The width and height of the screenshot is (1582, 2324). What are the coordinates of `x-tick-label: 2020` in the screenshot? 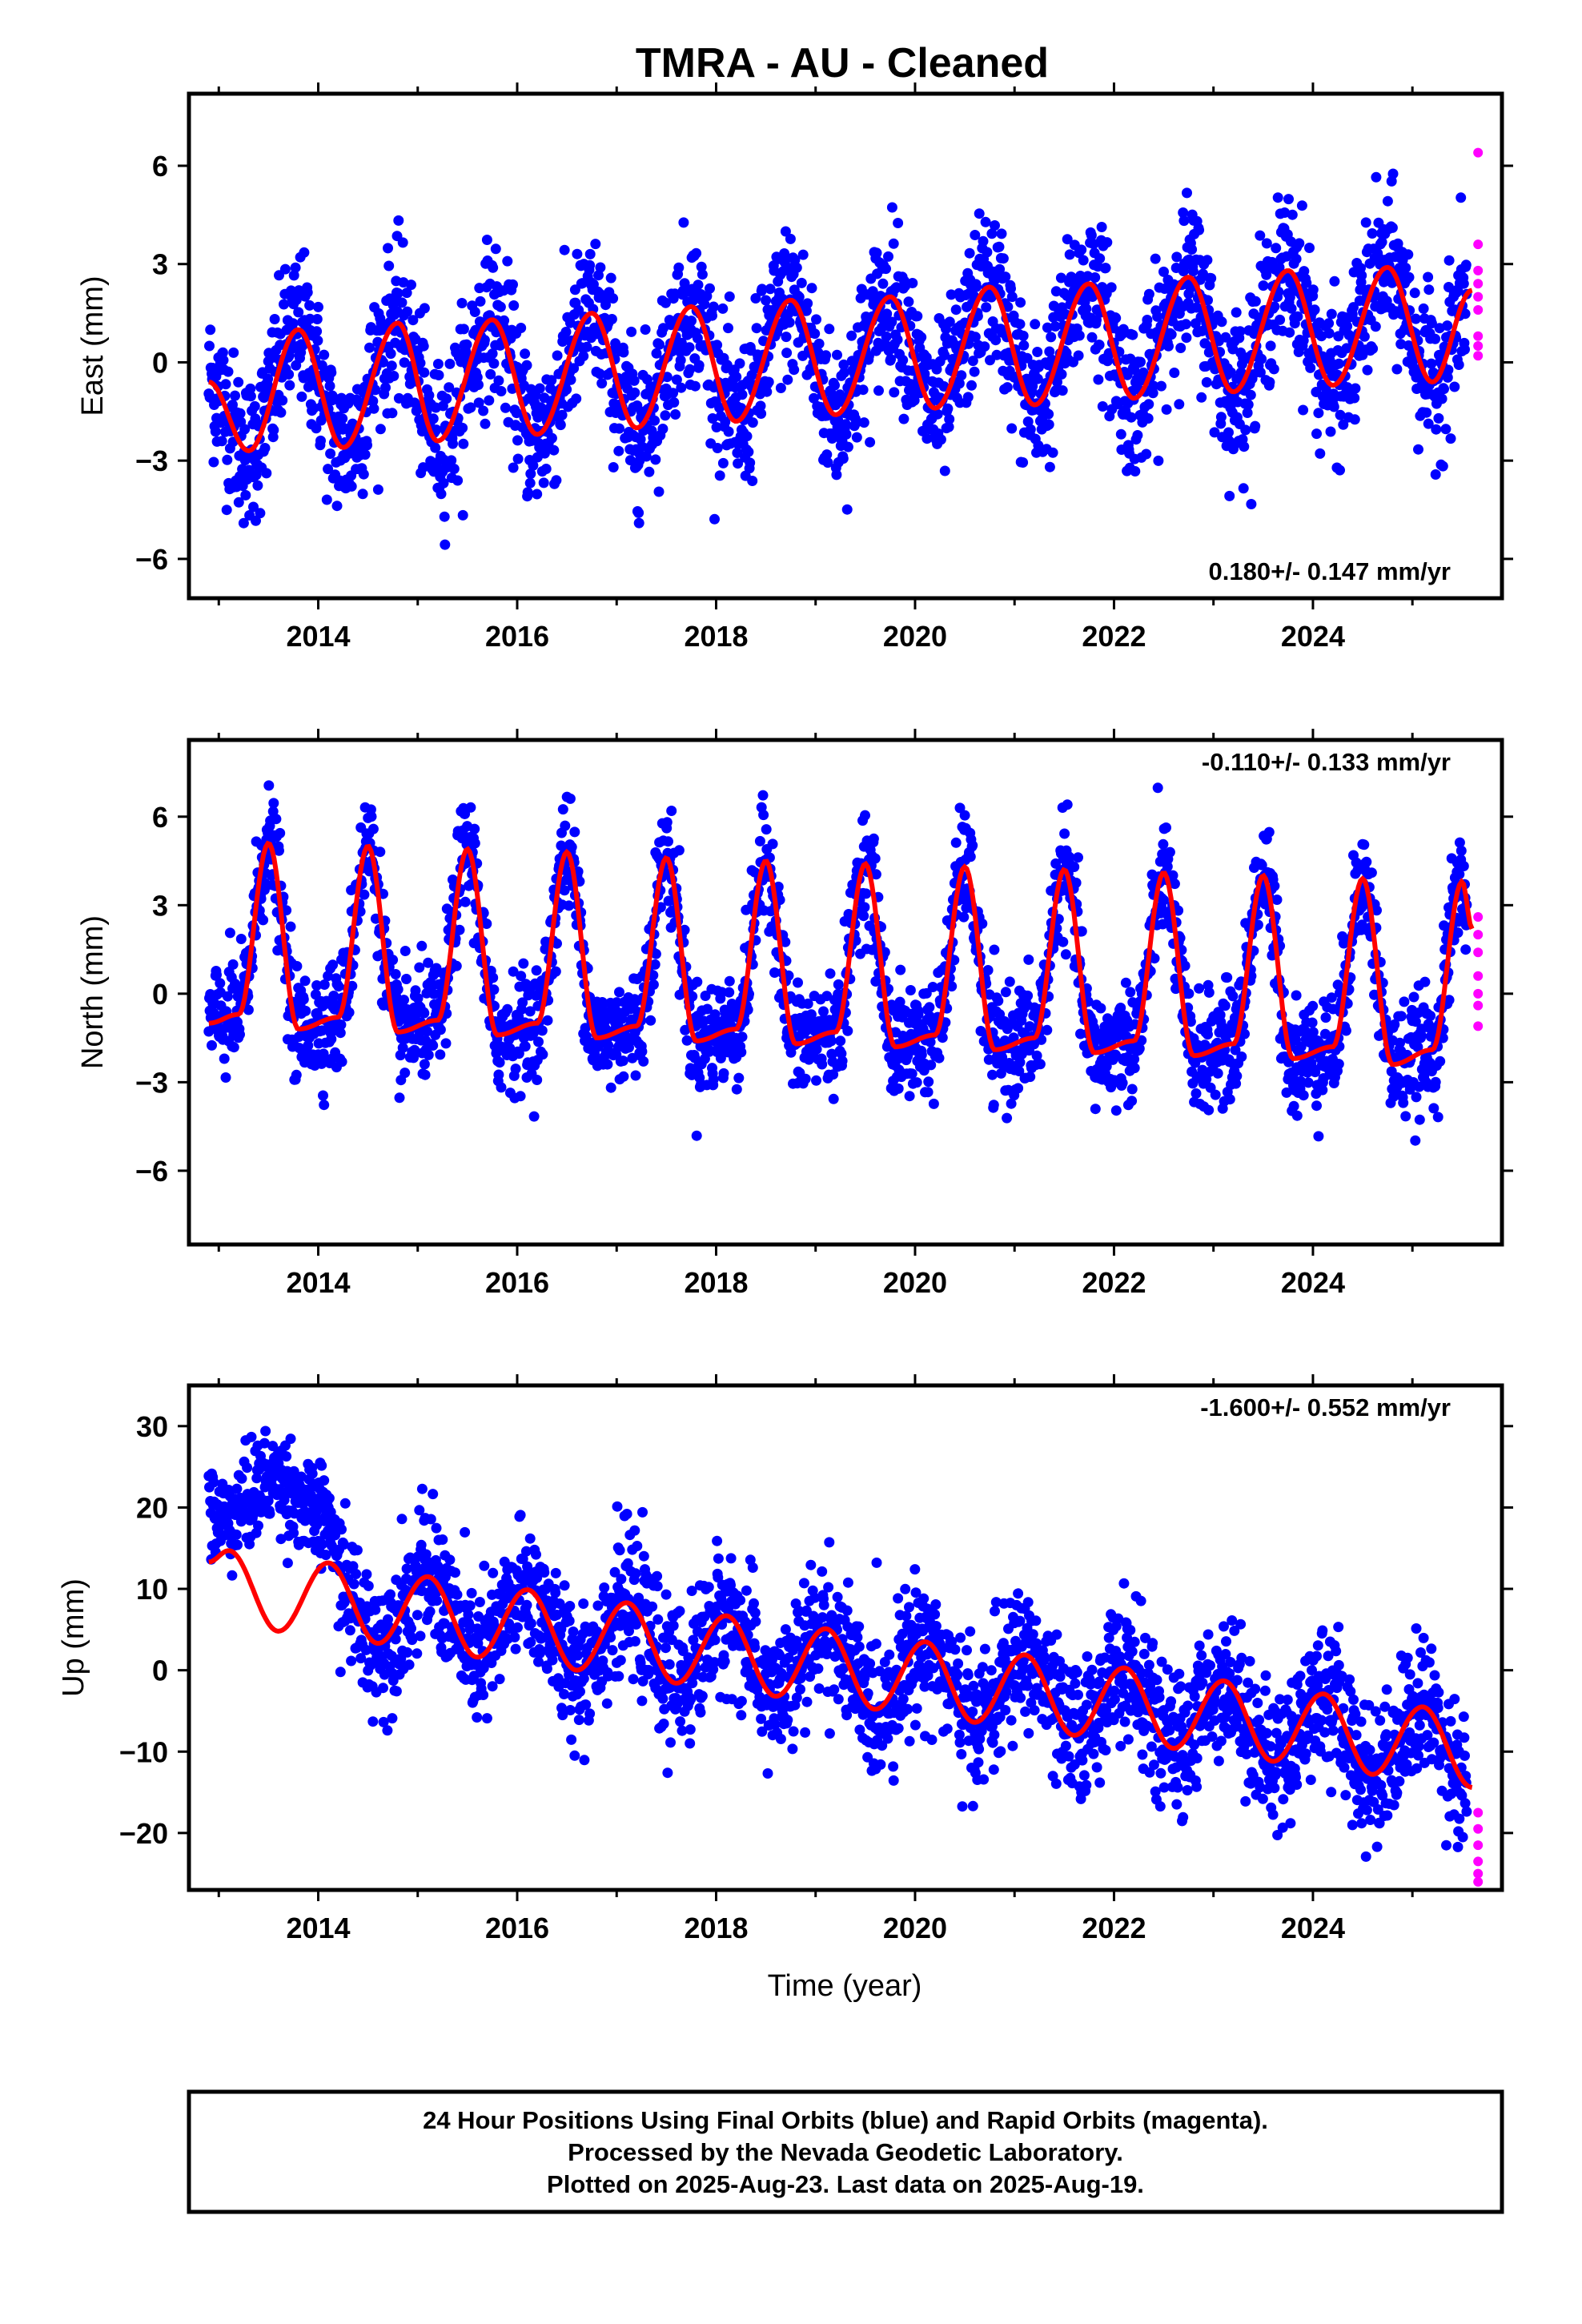 It's located at (915, 636).